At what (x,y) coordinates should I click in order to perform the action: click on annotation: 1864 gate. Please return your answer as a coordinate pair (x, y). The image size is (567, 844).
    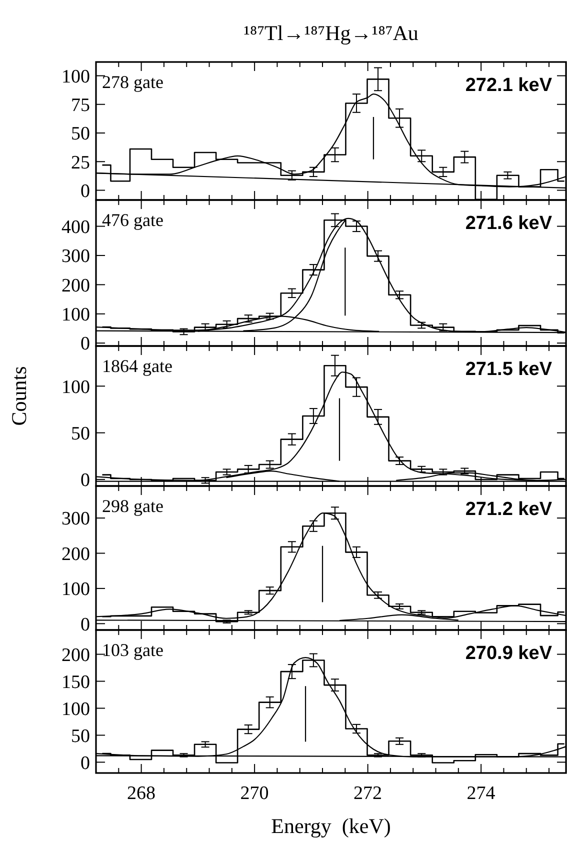
    Looking at the image, I should click on (137, 366).